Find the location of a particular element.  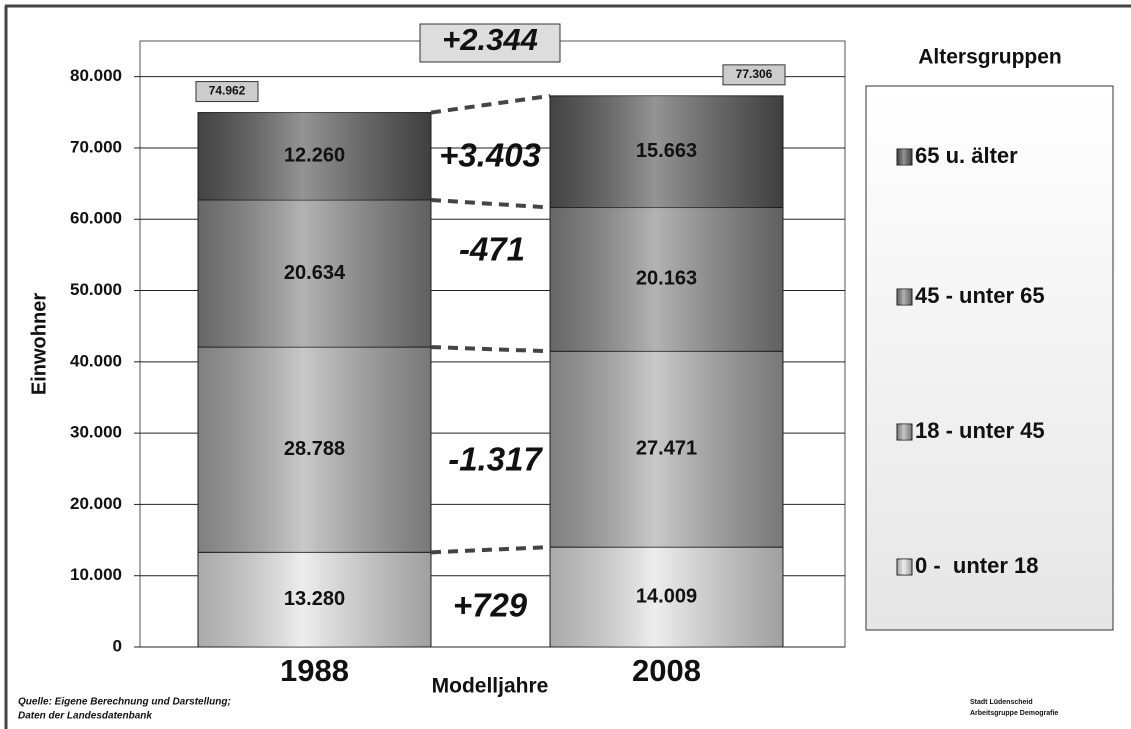

total-label: 77.306 is located at coordinates (754, 74).